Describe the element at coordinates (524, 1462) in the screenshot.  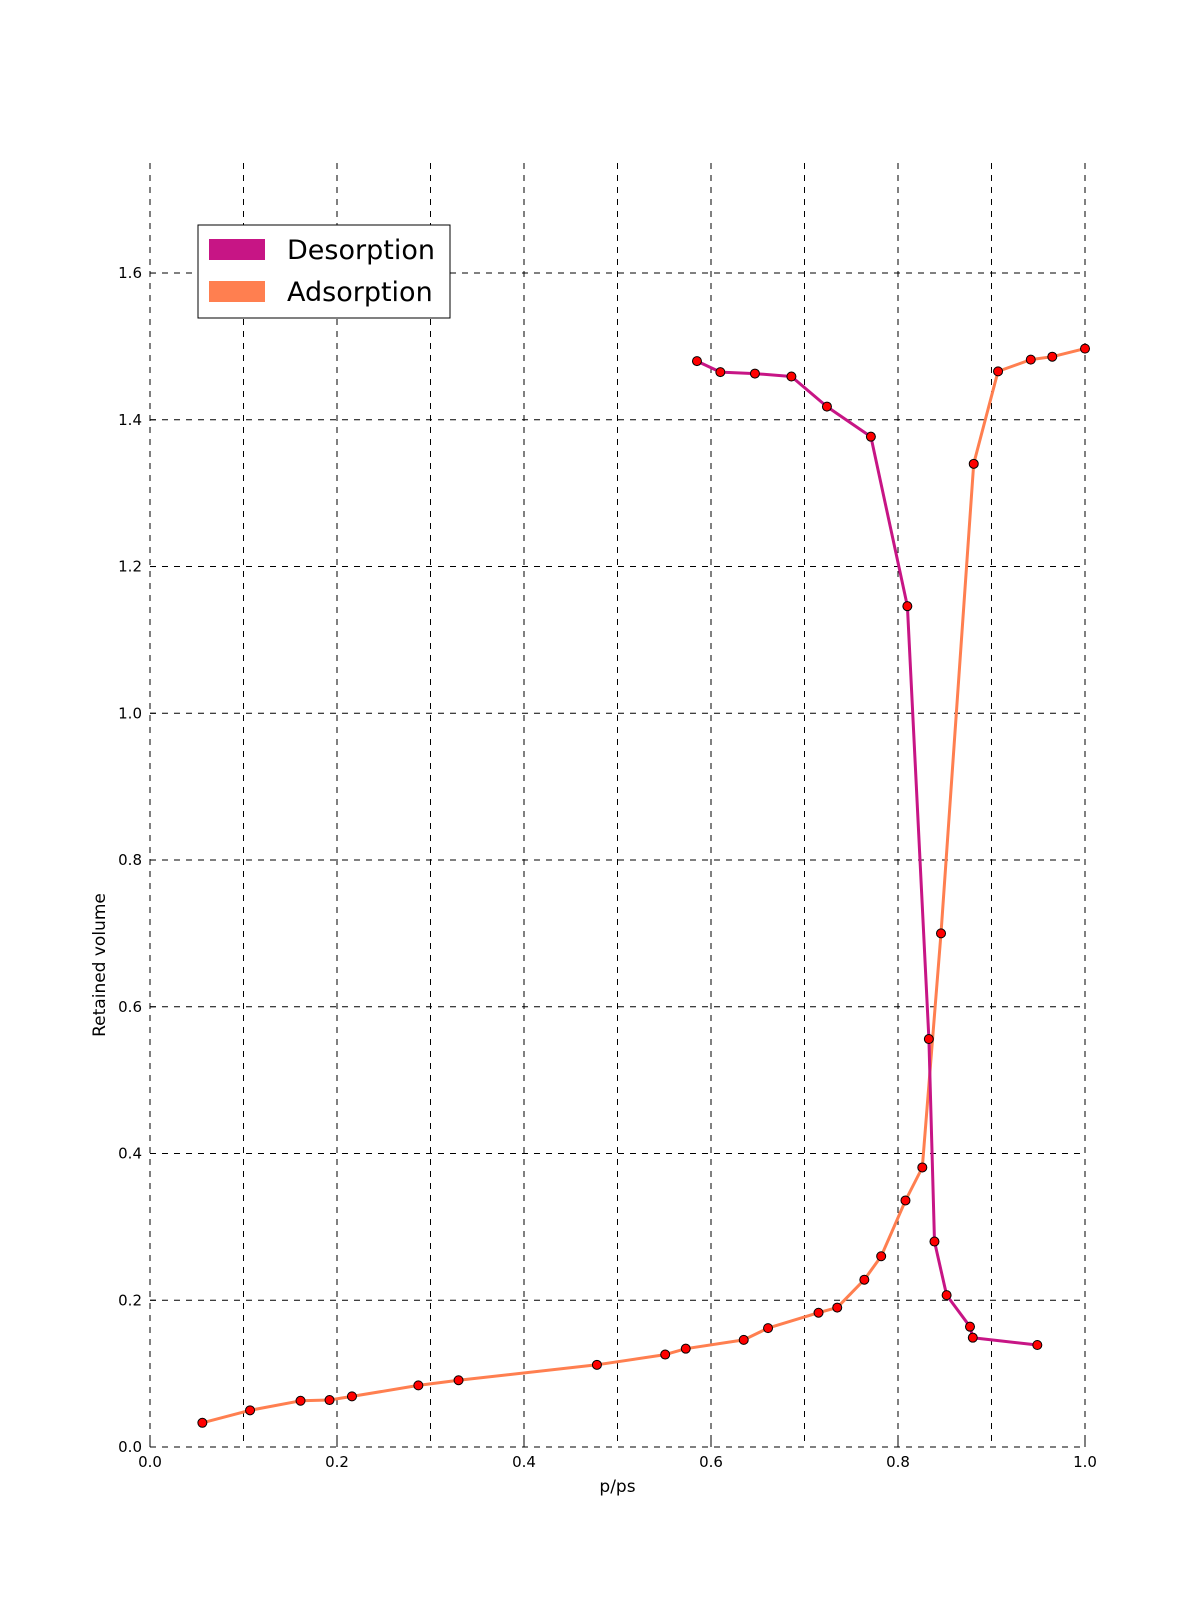
I see `x-tick-label: 0.4` at that location.